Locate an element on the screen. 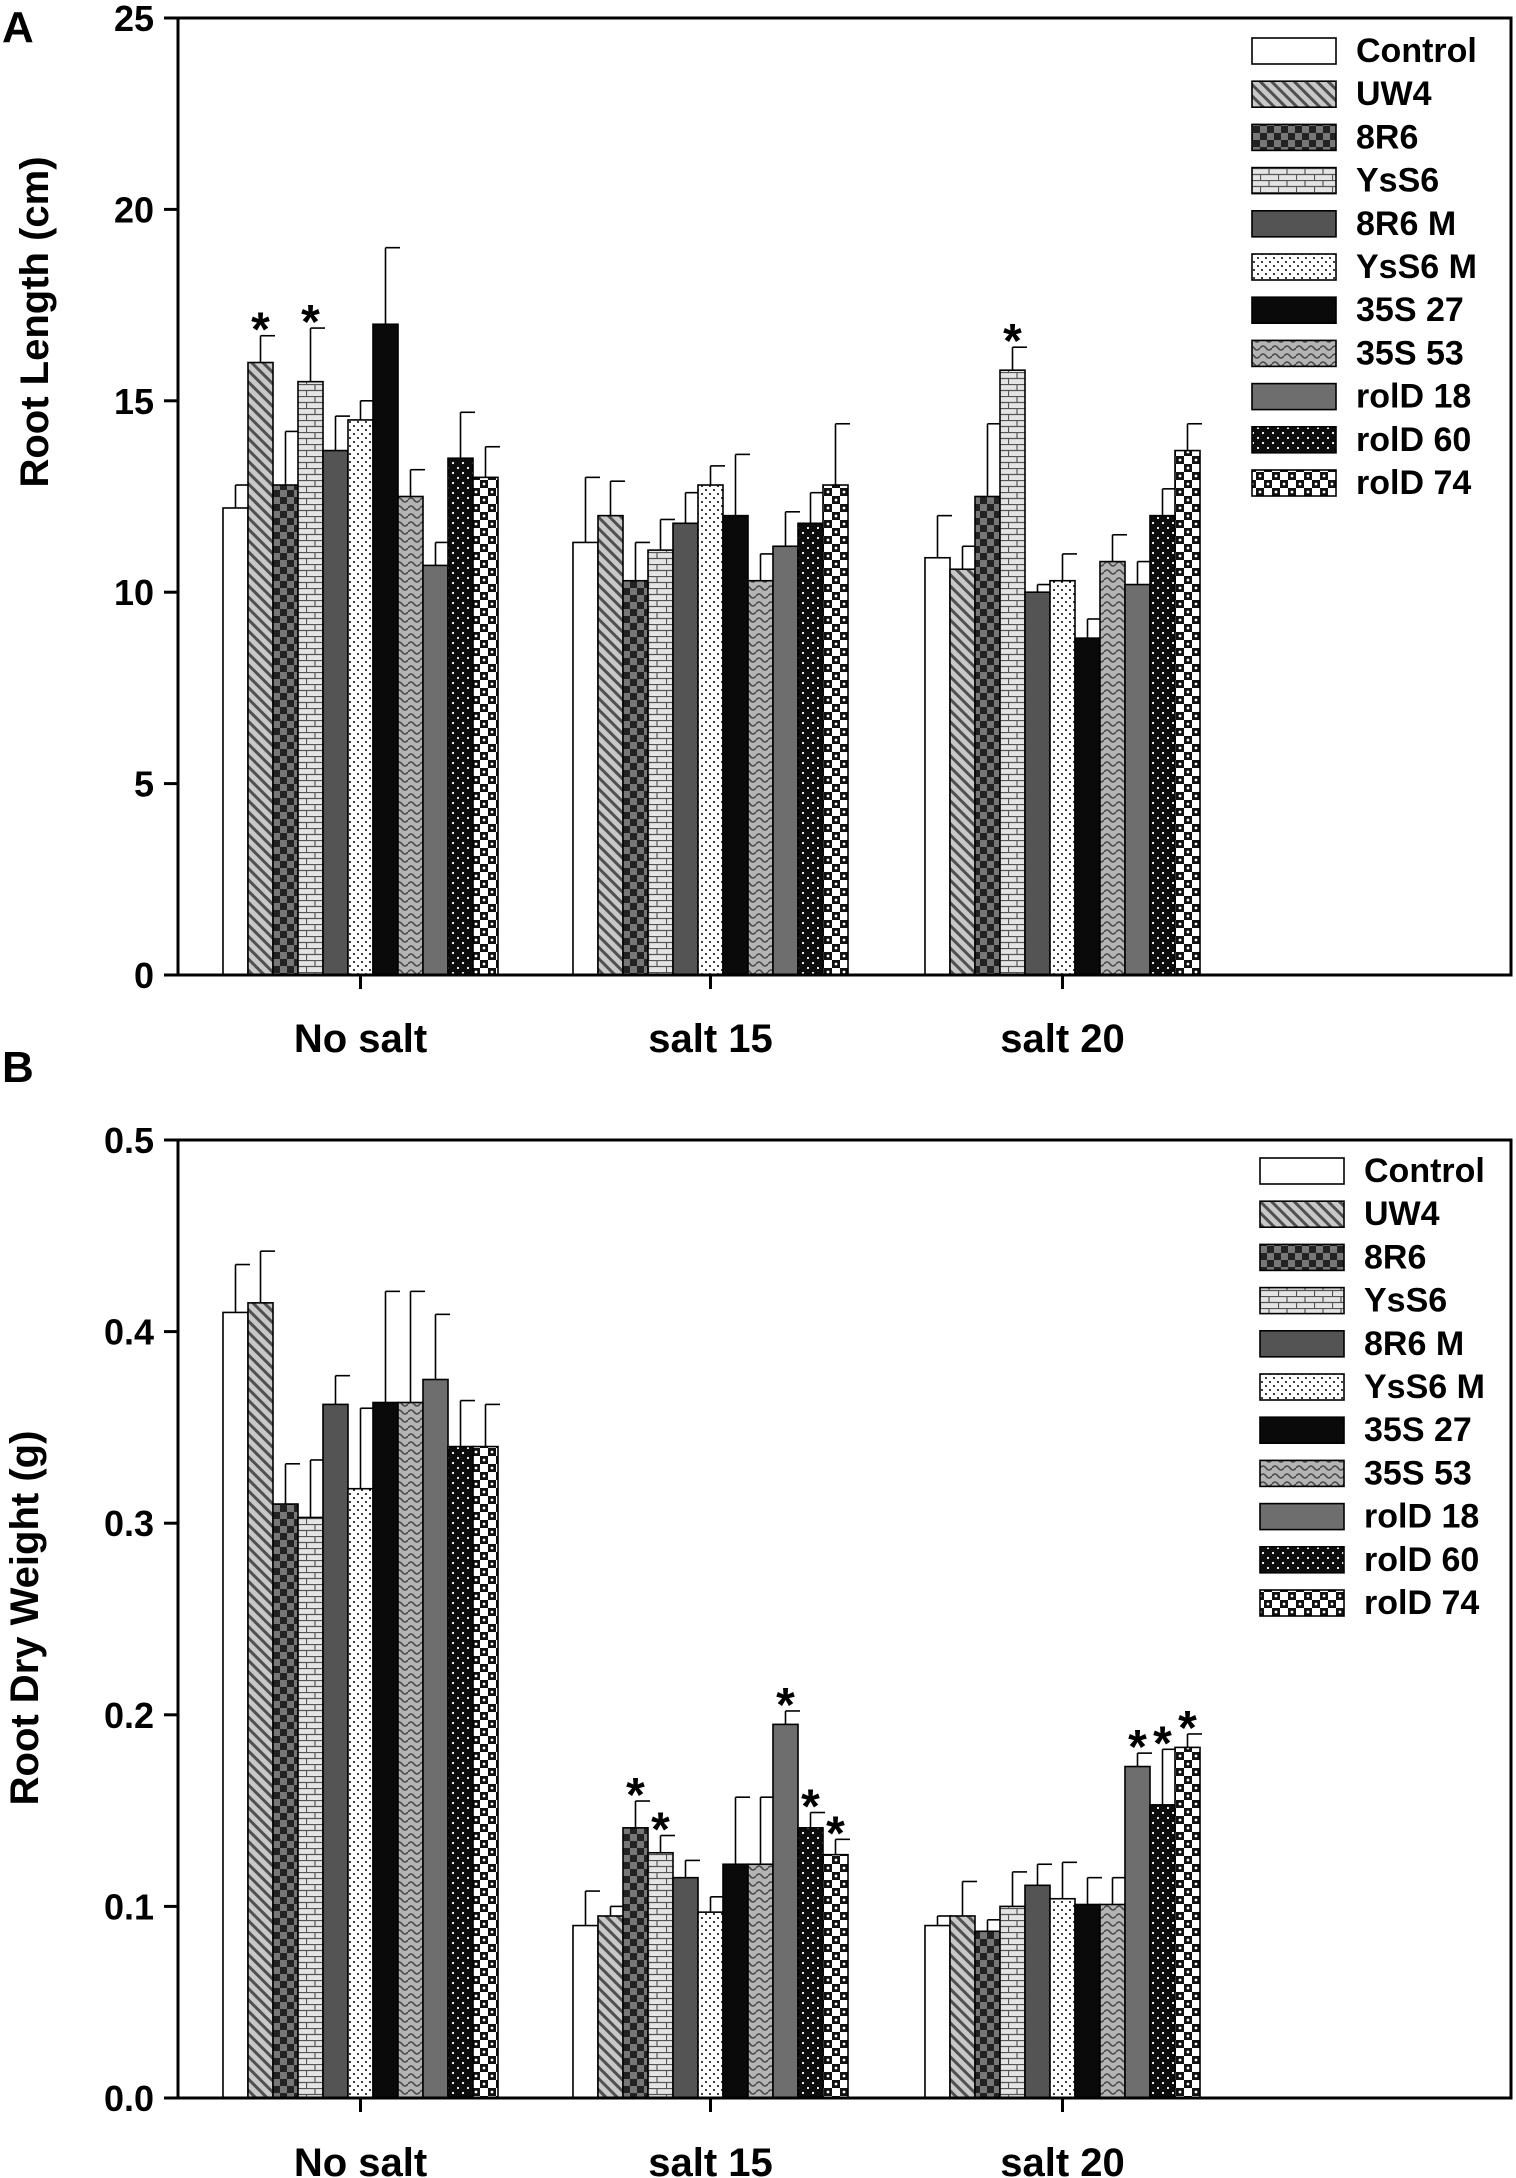  legend-label: YsS6 is located at coordinates (1397, 181).